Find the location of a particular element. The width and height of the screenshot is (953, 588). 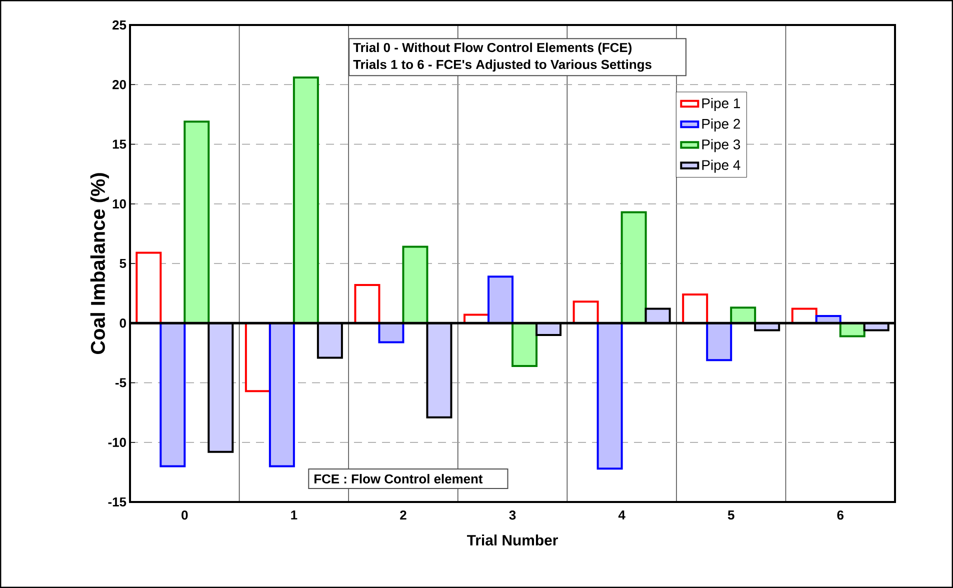

legend-label: Pipe 4 is located at coordinates (721, 166).